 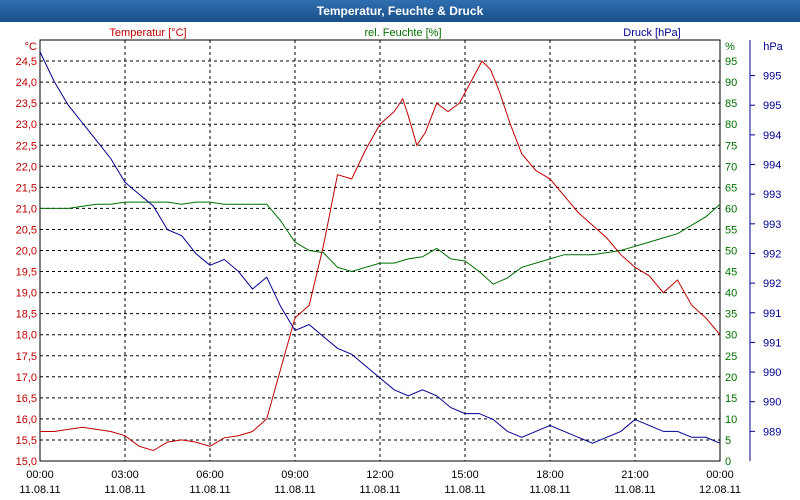 I want to click on humidity-unit-label: %, so click(x=730, y=47).